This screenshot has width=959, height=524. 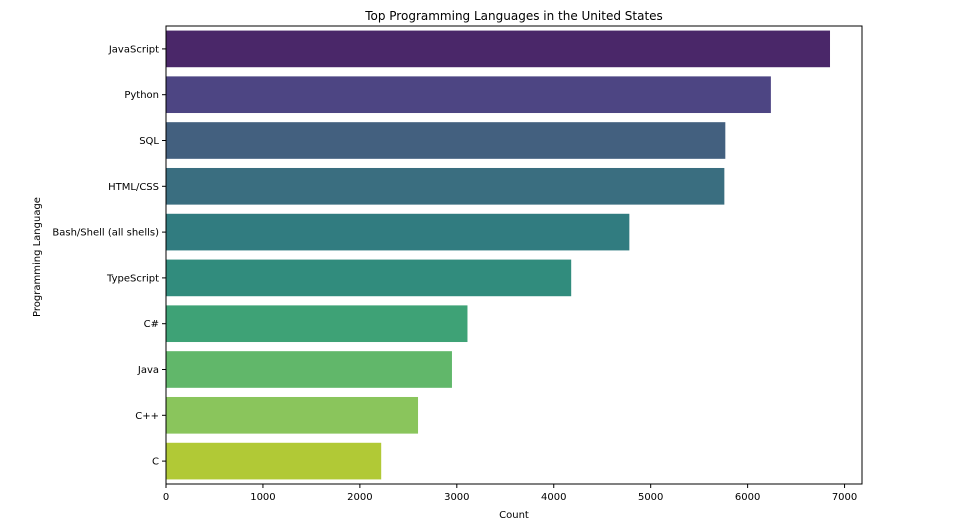 What do you see at coordinates (132, 278) in the screenshot?
I see `y-tick-label: TypeScript` at bounding box center [132, 278].